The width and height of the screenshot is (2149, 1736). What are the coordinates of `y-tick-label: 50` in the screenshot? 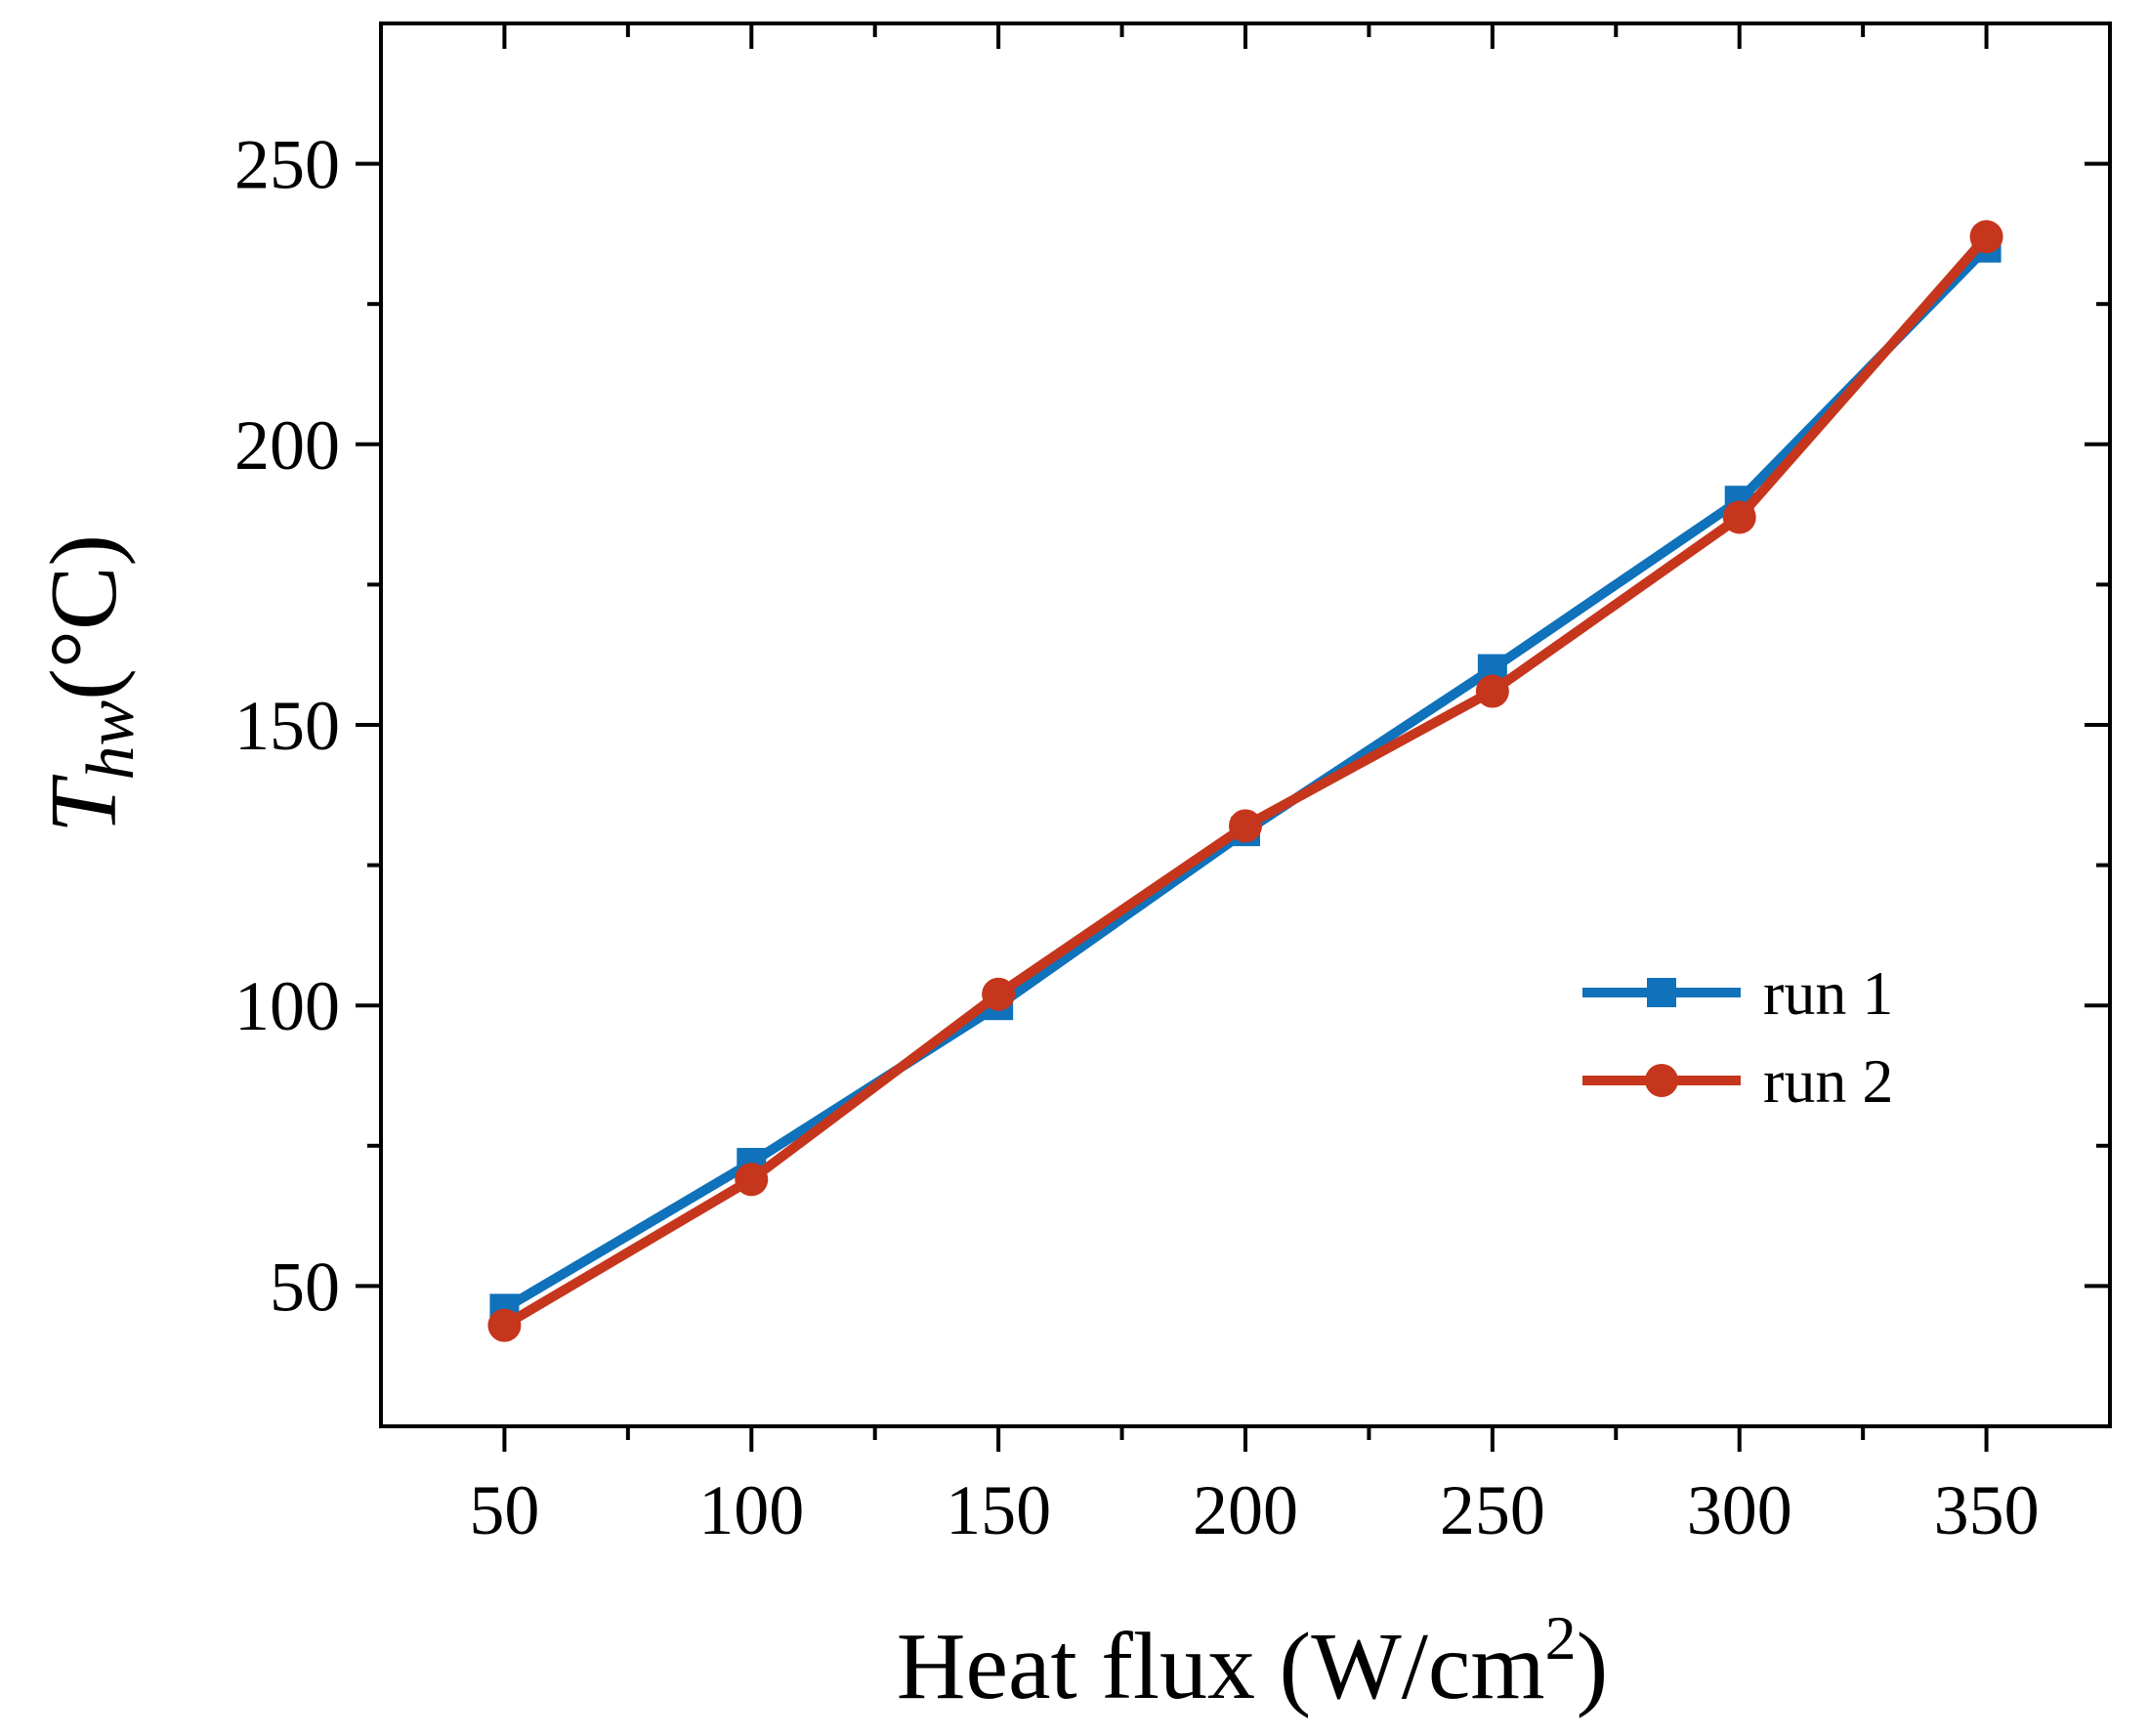 It's located at (305, 1287).